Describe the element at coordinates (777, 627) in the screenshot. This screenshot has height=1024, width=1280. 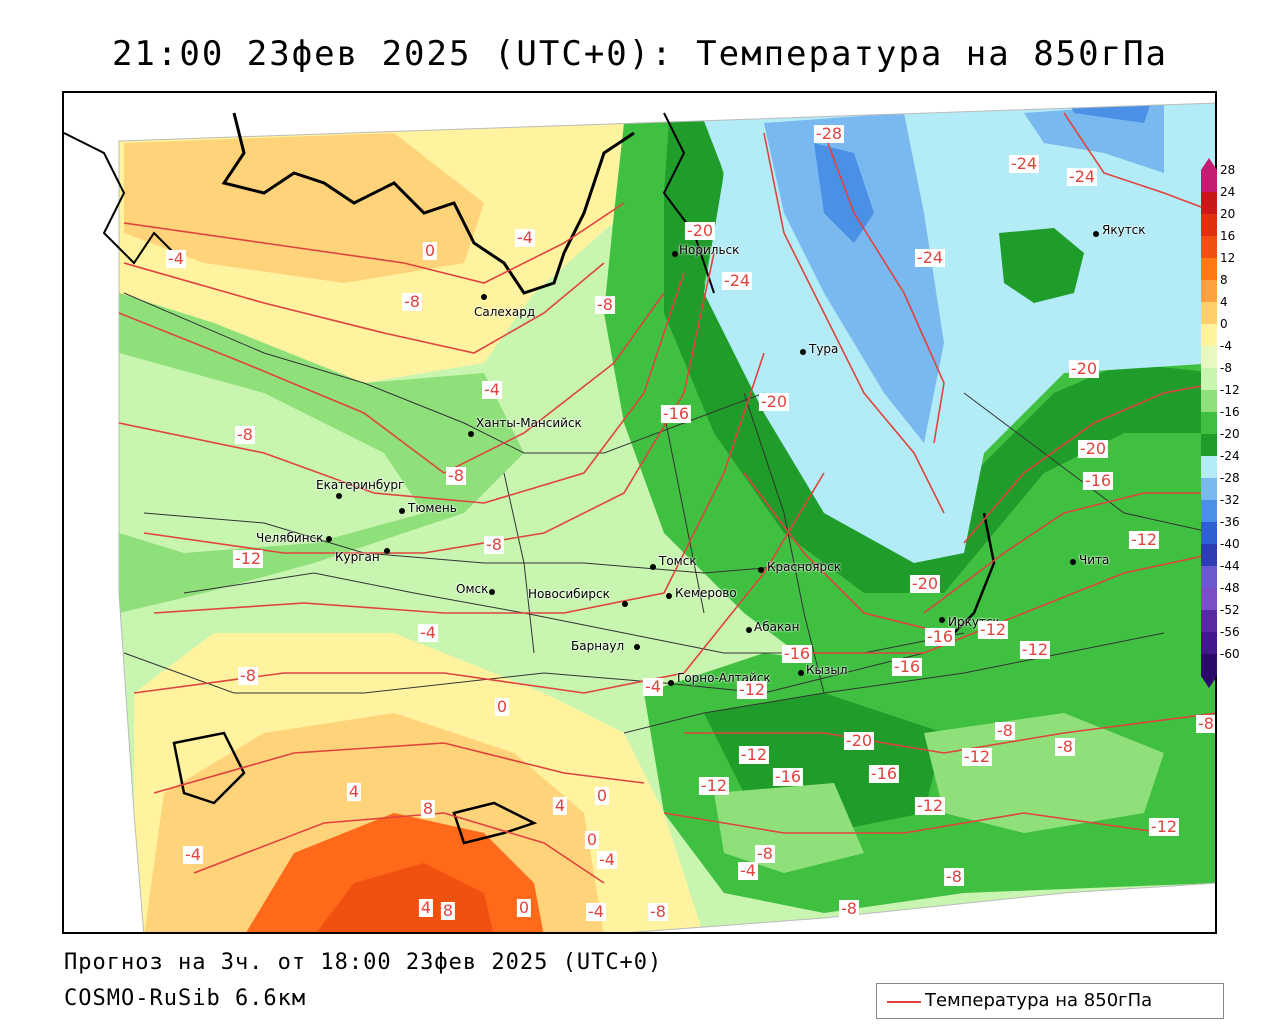
I see `city-label-abakan: Абакан` at that location.